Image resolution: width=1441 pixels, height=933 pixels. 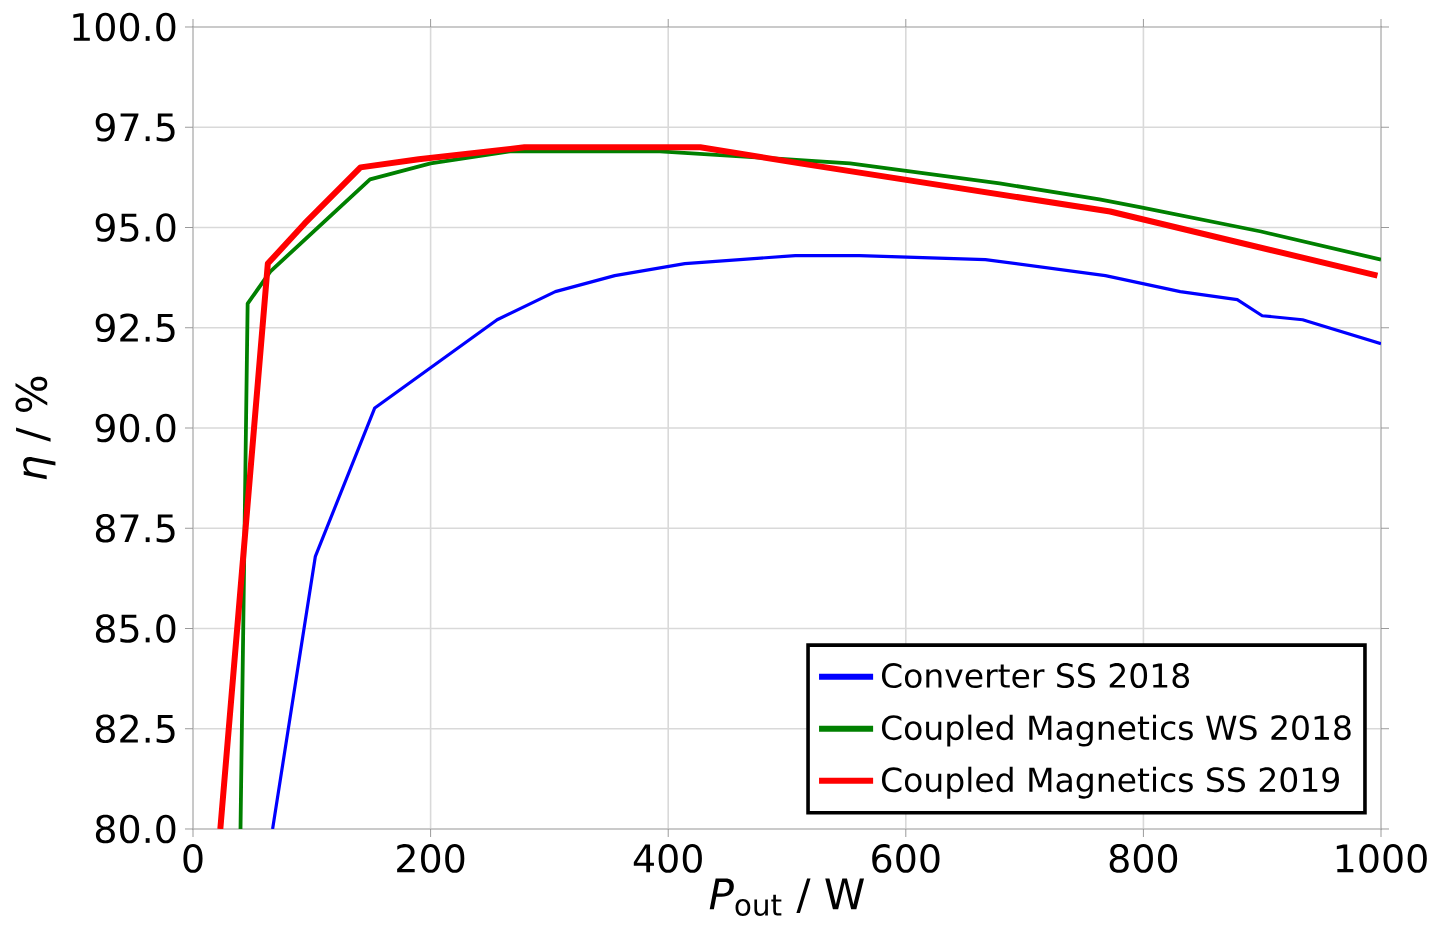 What do you see at coordinates (1035, 676) in the screenshot?
I see `legend-label: Converter SS 2018` at bounding box center [1035, 676].